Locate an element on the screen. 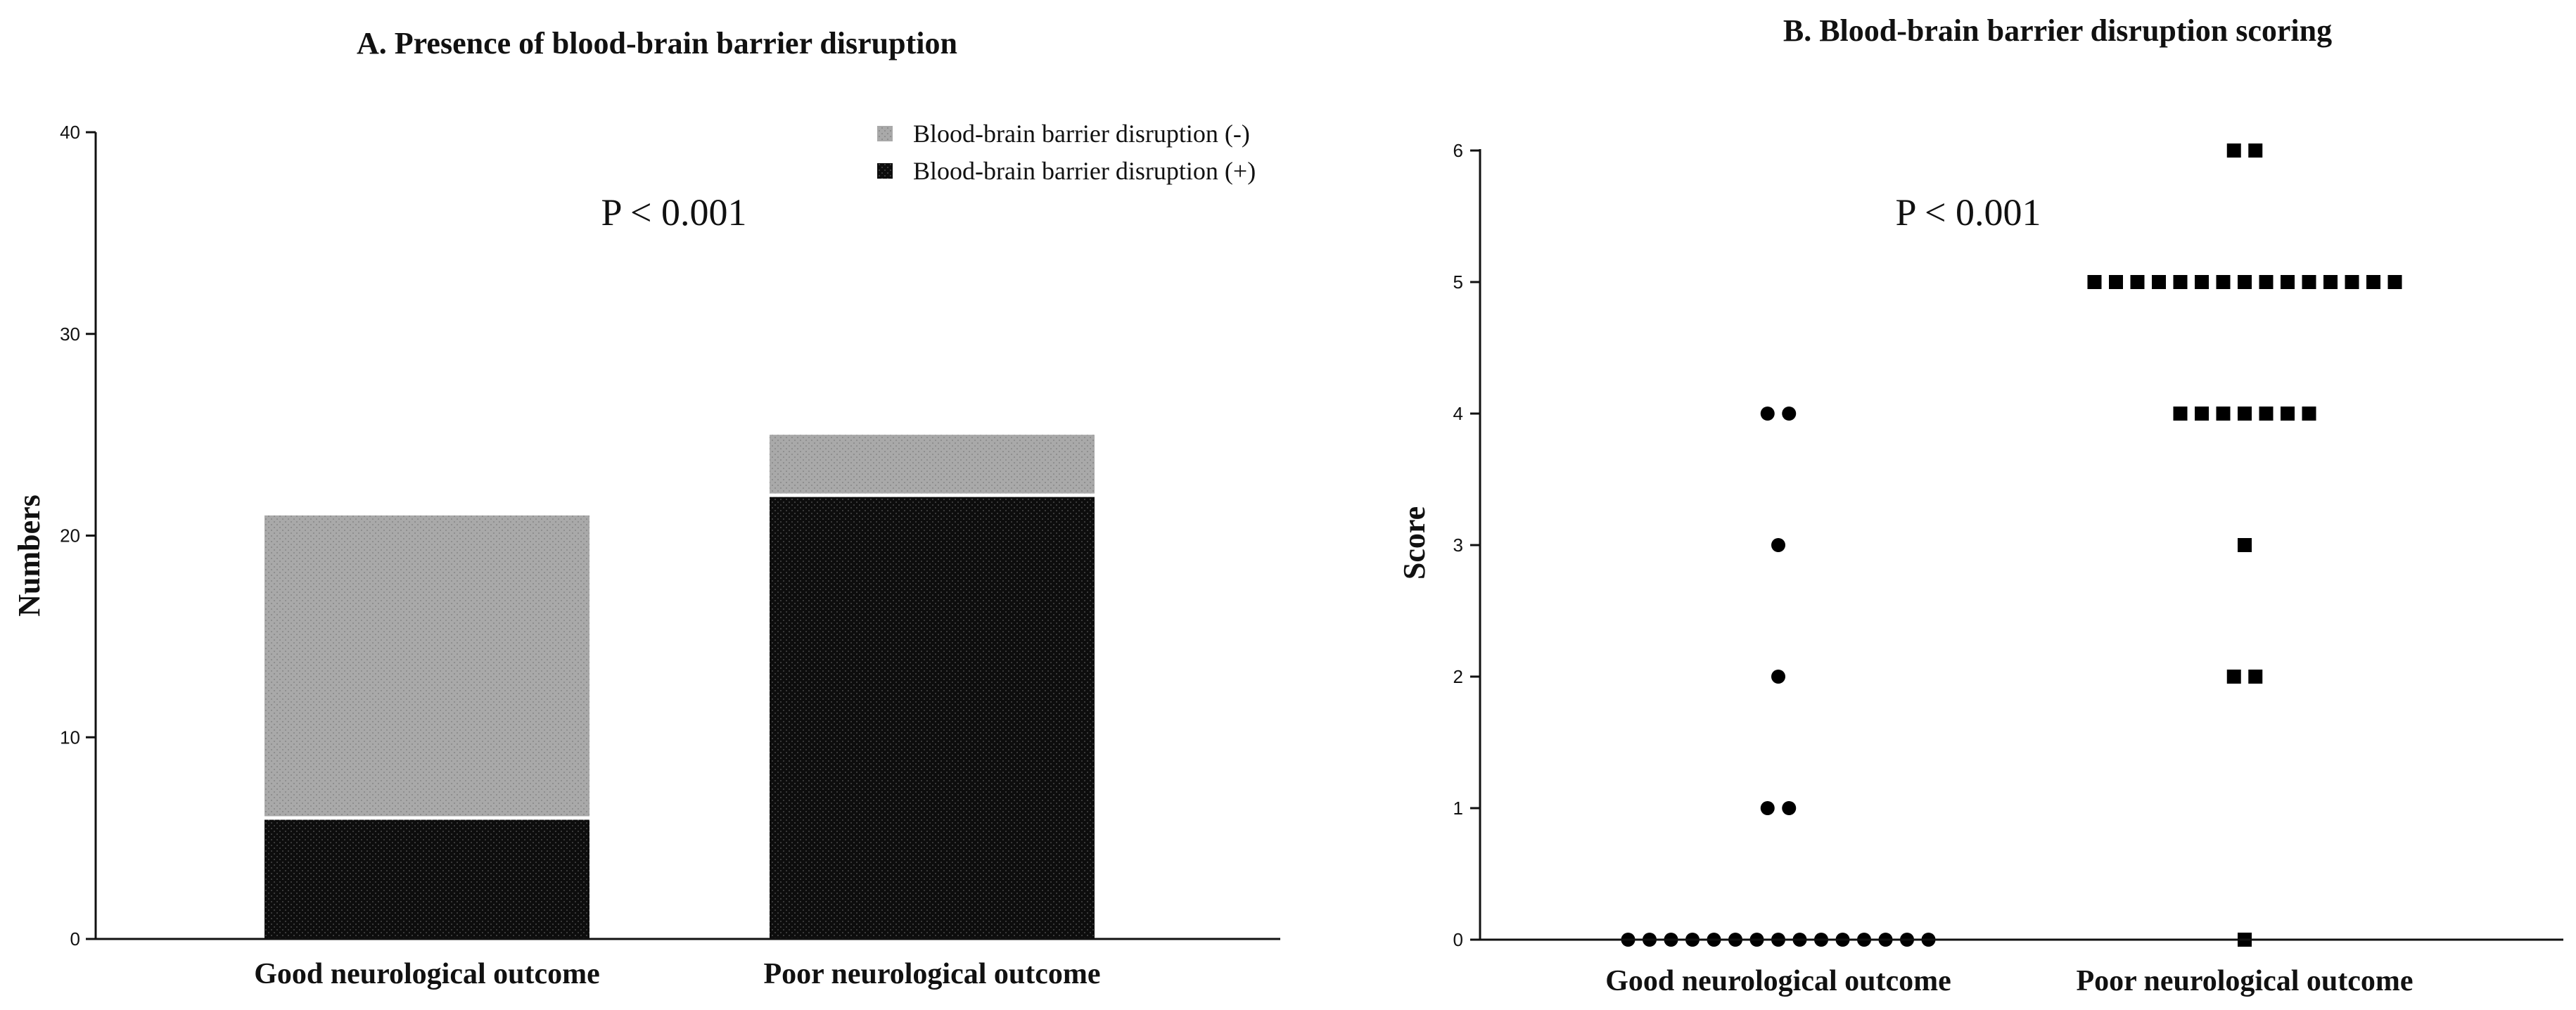  panel-b-p-value: P < 0.001 is located at coordinates (1968, 212).